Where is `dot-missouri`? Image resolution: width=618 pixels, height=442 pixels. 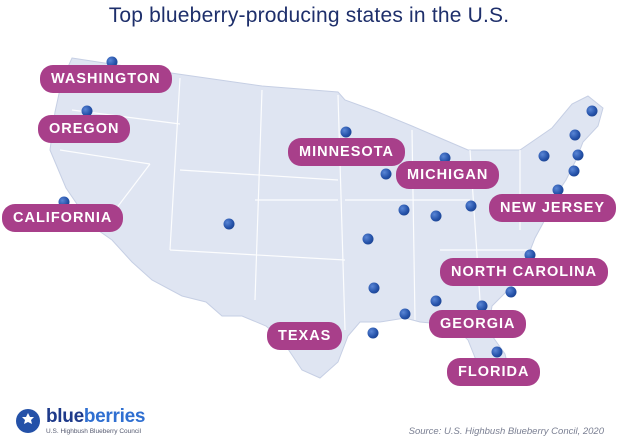
dot-missouri is located at coordinates (368, 239).